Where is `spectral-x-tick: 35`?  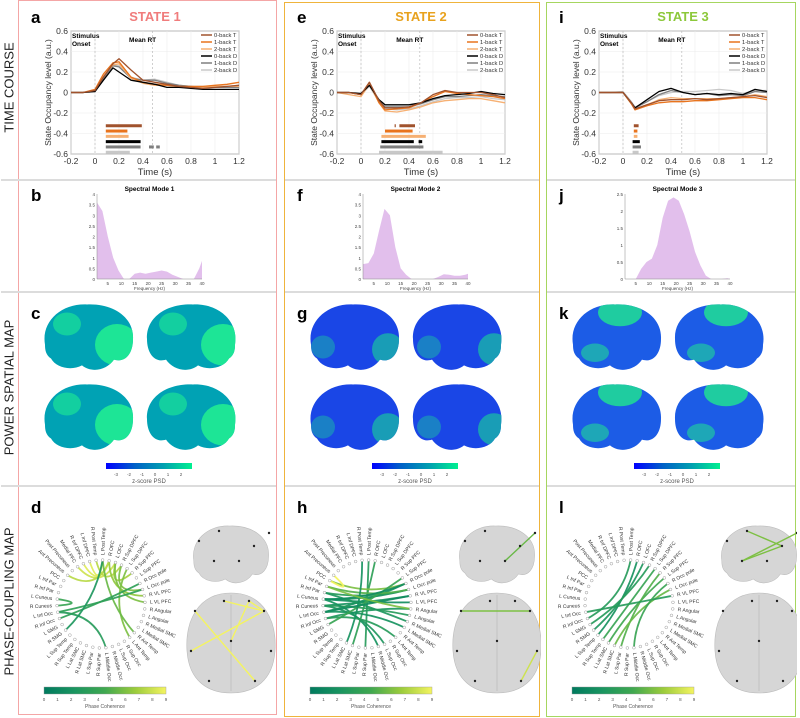
spectral-x-tick: 35 is located at coordinates (189, 283).